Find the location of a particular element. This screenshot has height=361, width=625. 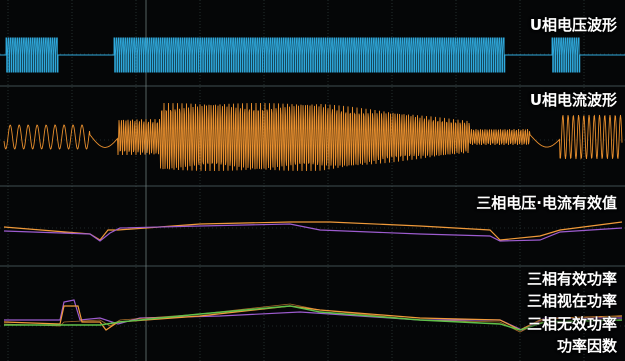

reactive-power-label: 三相无效功率 is located at coordinates (571, 324).